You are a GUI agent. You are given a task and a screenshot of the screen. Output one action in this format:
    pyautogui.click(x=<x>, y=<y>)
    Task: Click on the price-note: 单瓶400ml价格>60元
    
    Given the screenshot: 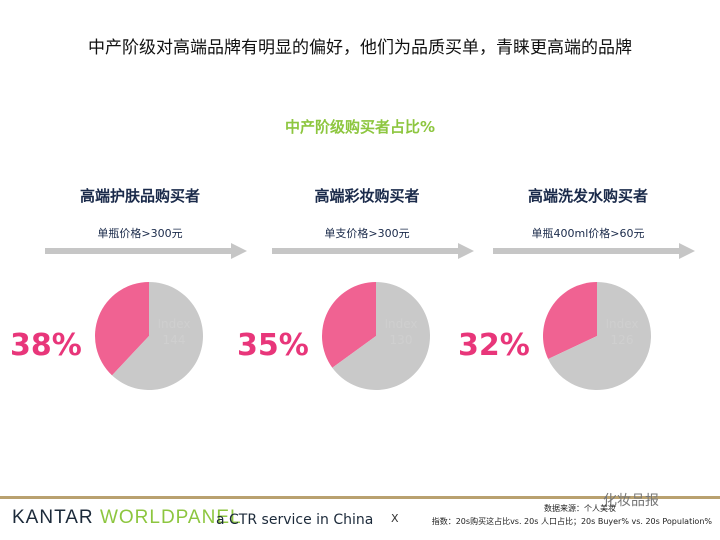 What is the action you would take?
    pyautogui.click(x=588, y=233)
    